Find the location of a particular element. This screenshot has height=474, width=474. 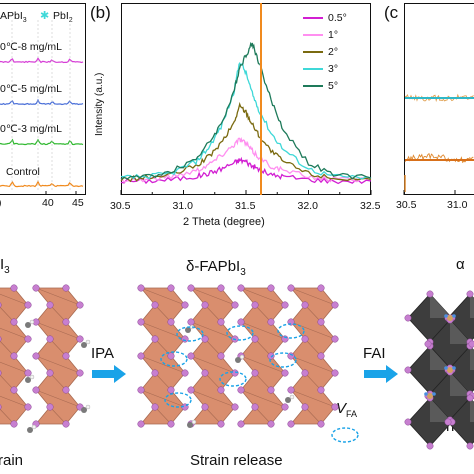

legend-item: 5° is located at coordinates (320, 86).